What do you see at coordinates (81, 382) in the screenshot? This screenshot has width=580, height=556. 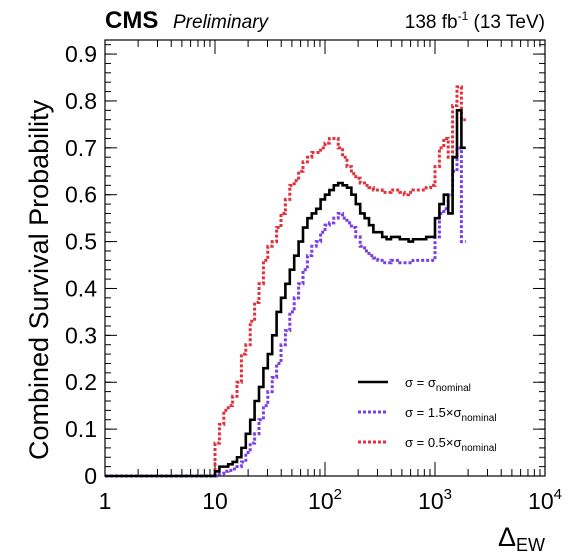 I see `y-tick-label: 0.2` at bounding box center [81, 382].